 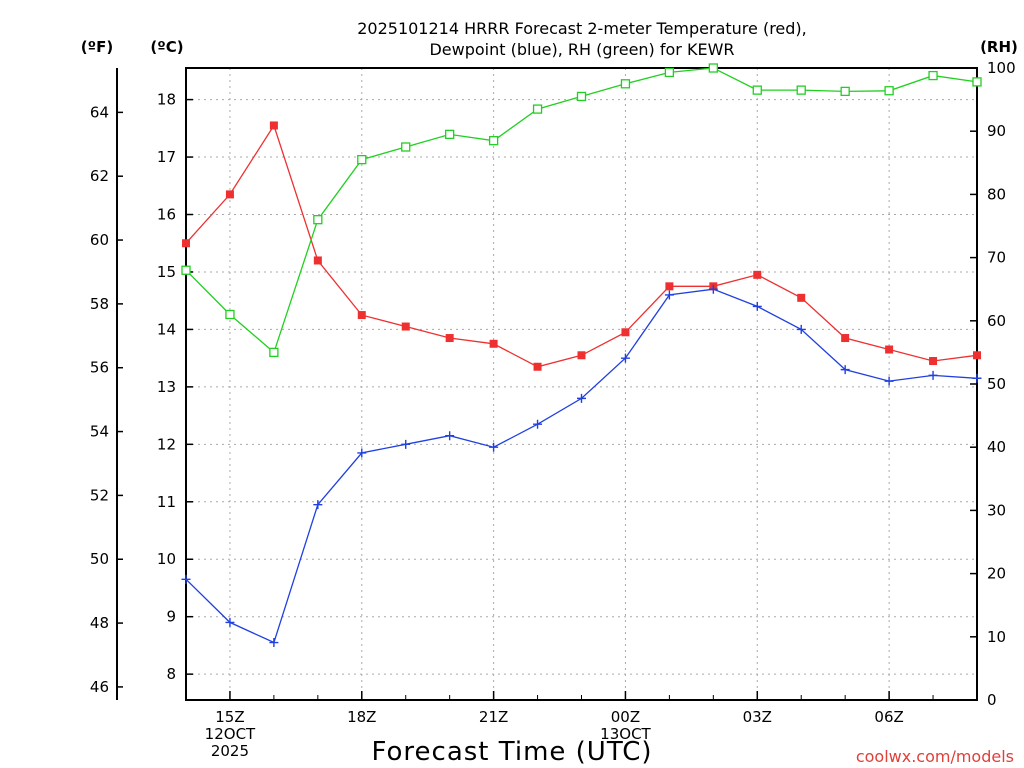 I want to click on x-tick-label: 21Z, so click(x=493, y=717).